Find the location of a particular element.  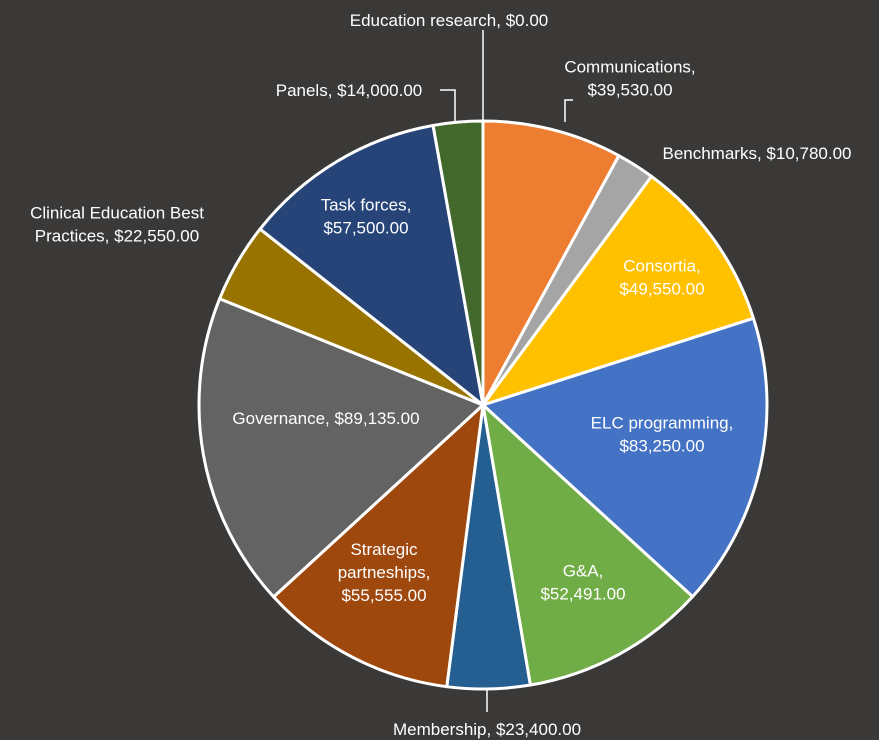

data-label-panels: Panels, $14,000.00 is located at coordinates (349, 90).